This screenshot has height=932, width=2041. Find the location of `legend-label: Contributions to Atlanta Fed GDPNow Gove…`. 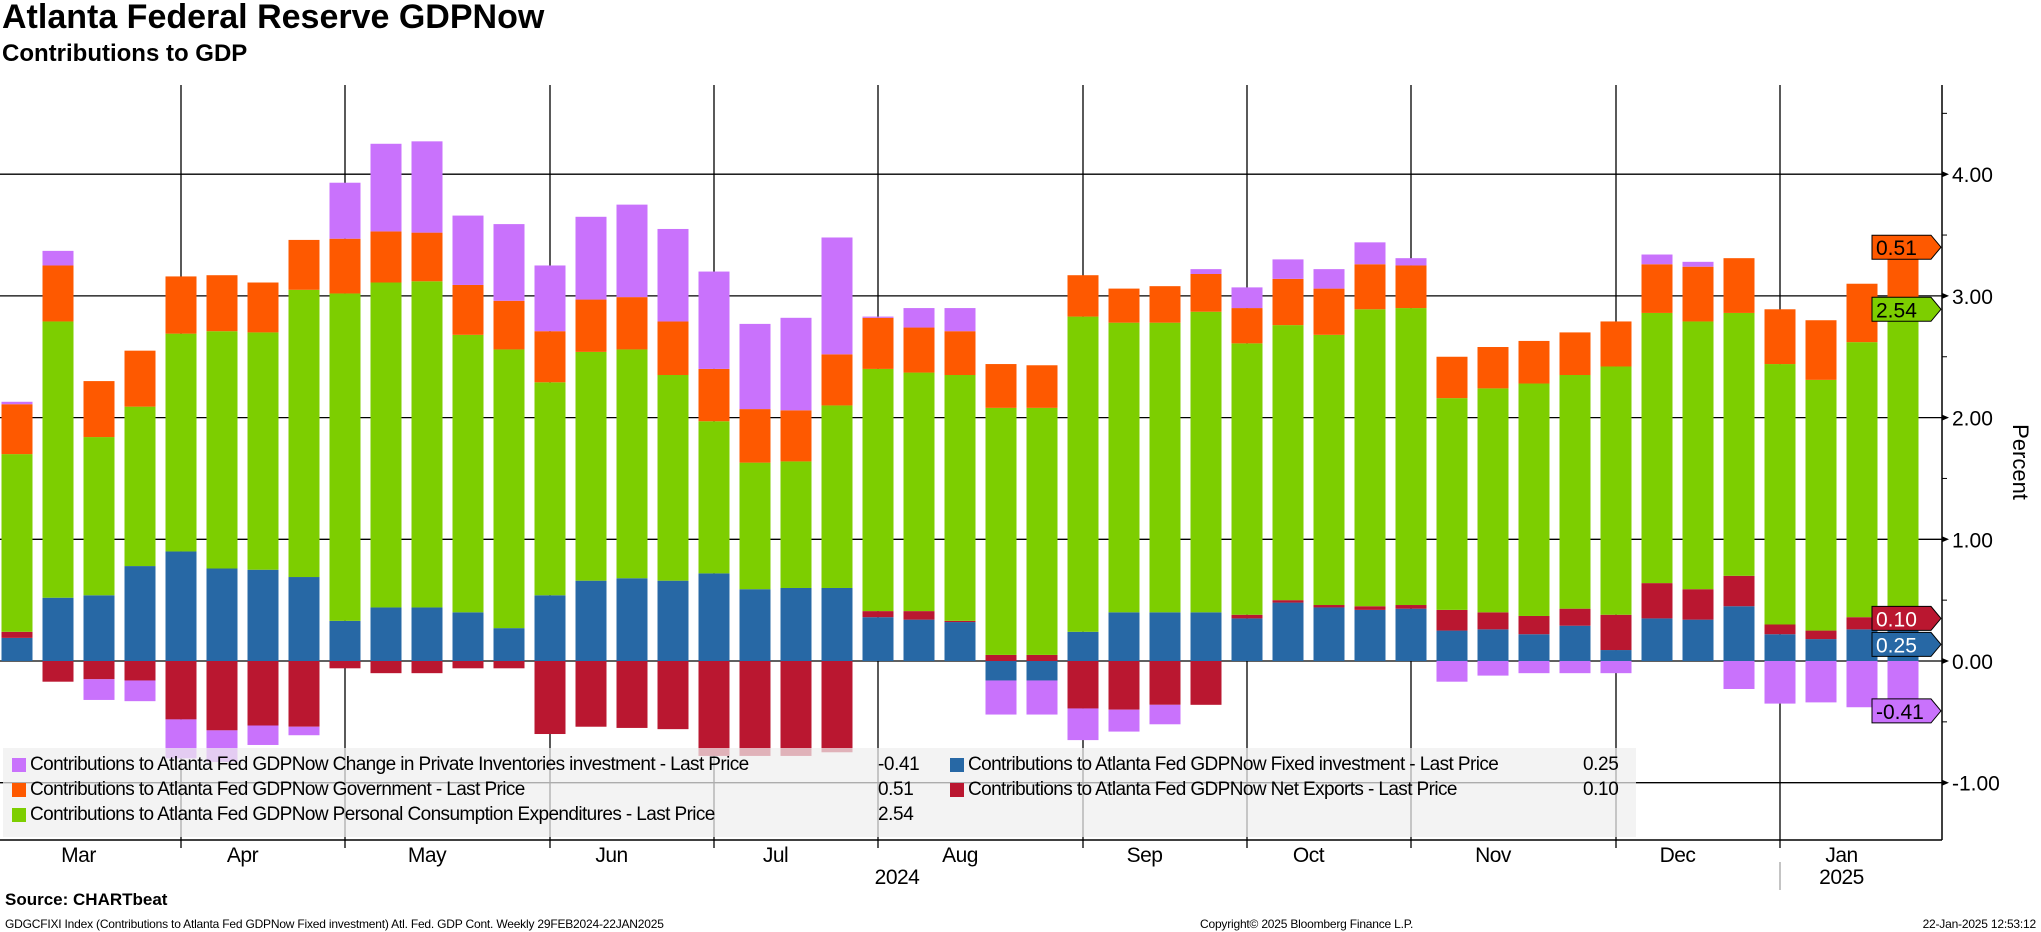

legend-label: Contributions to Atlanta Fed GDPNow Gove… is located at coordinates (277, 789).